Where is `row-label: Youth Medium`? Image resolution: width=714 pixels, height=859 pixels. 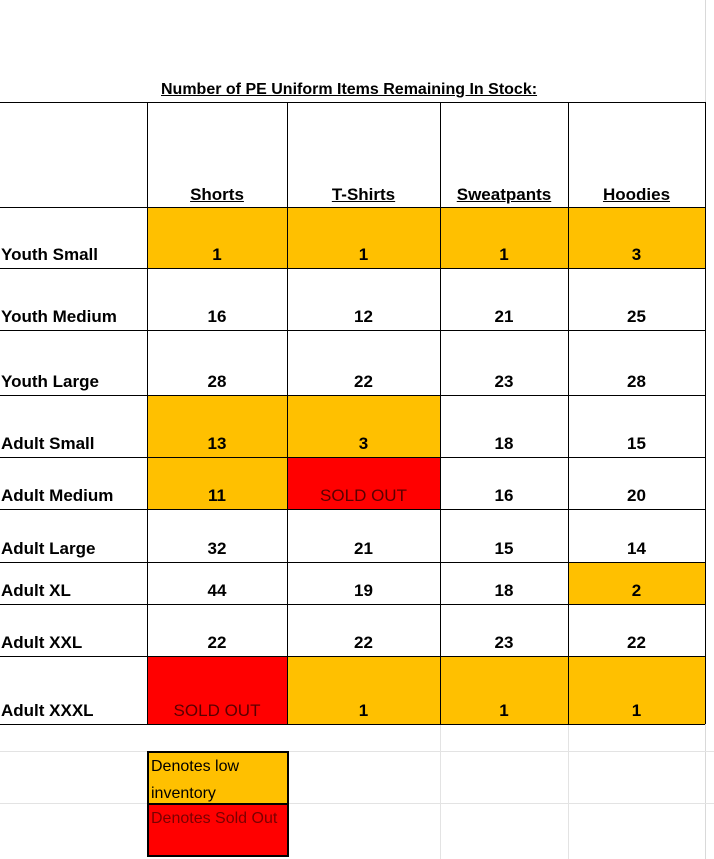
row-label: Youth Medium is located at coordinates (59, 316).